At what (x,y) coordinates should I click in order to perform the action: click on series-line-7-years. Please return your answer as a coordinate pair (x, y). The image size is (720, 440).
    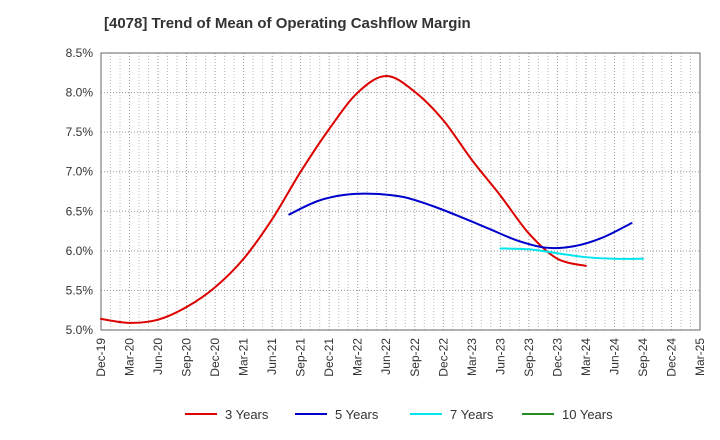
    Looking at the image, I should click on (571, 253).